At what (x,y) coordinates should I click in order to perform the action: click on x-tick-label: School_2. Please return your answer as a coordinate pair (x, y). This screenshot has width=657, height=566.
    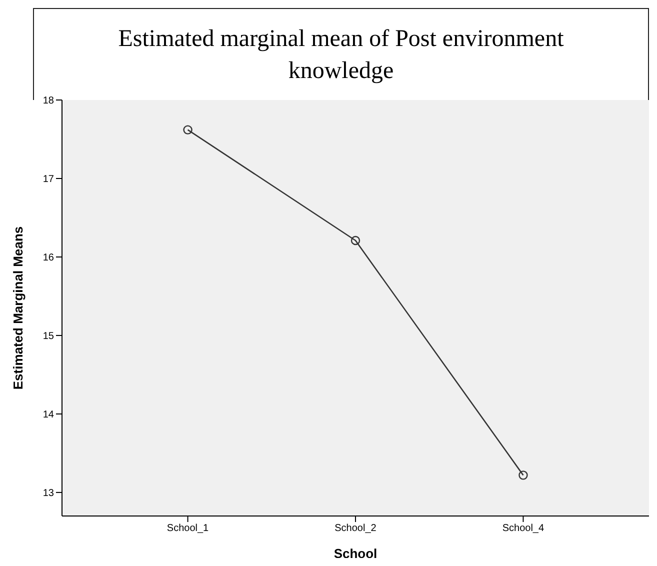
    Looking at the image, I should click on (355, 528).